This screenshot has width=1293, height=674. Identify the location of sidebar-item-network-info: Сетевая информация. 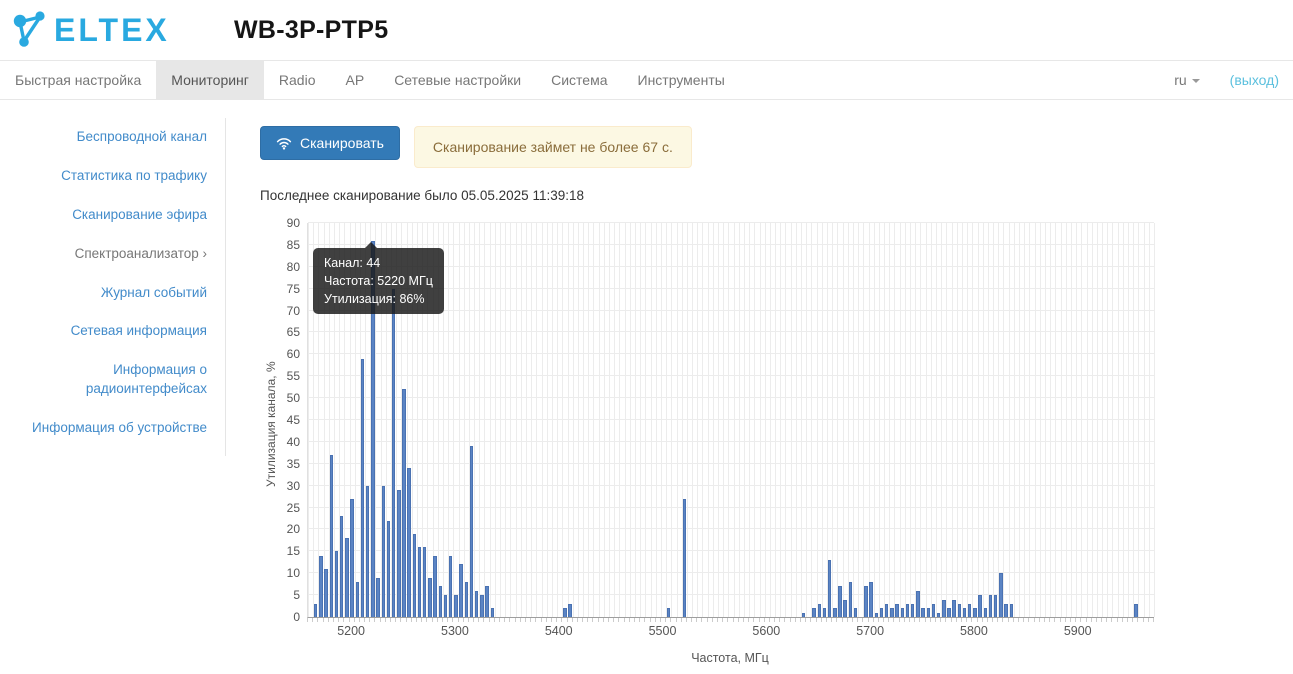
(138, 331).